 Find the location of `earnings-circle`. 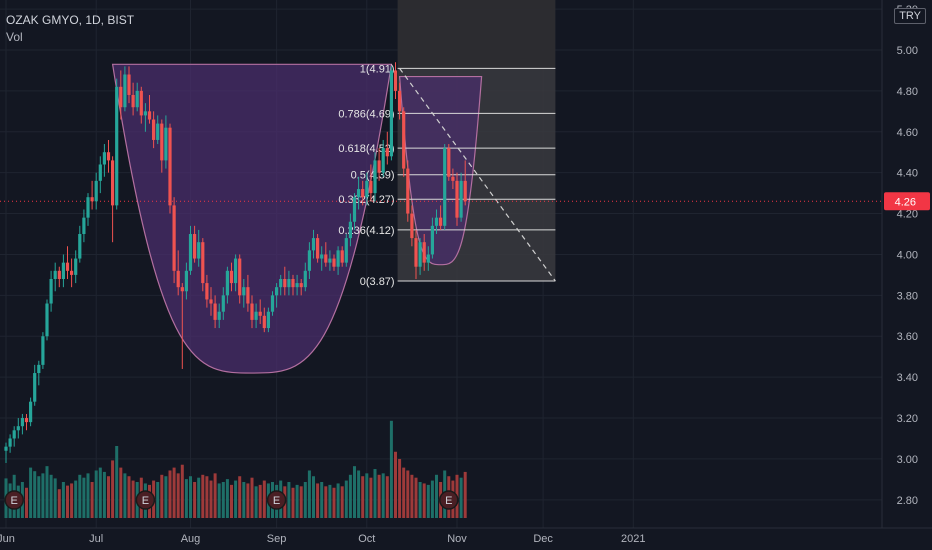

earnings-circle is located at coordinates (14, 500).